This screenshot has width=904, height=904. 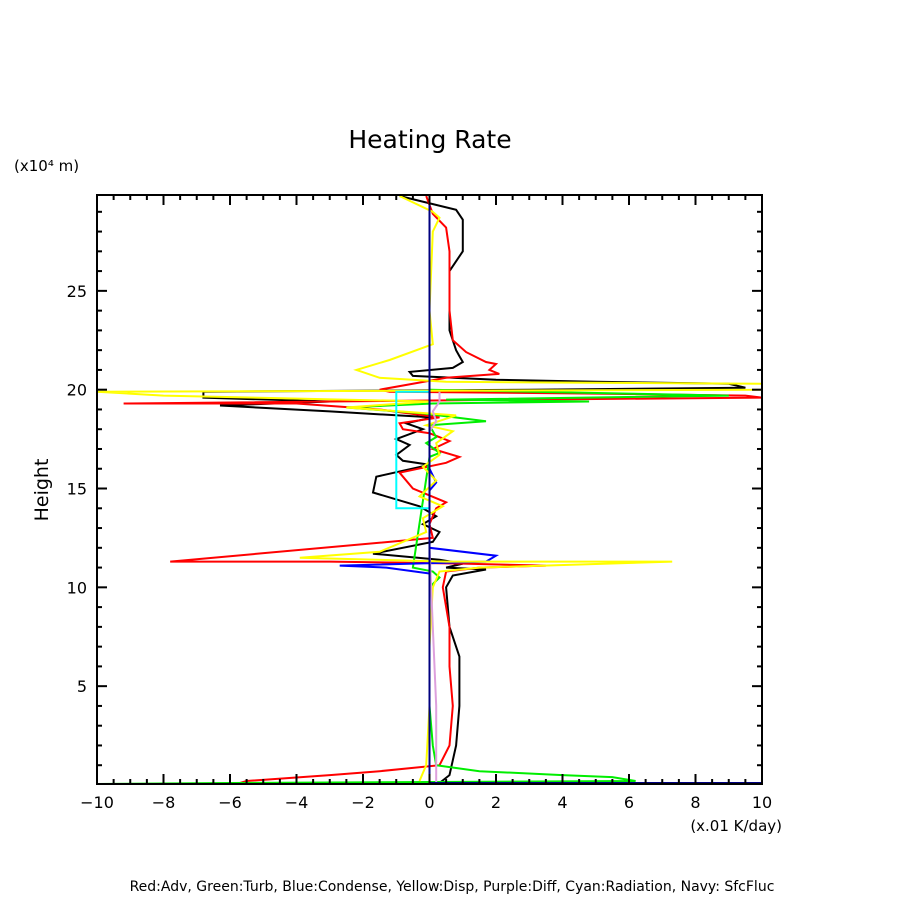 I want to click on x-tick-label: 6, so click(x=629, y=802).